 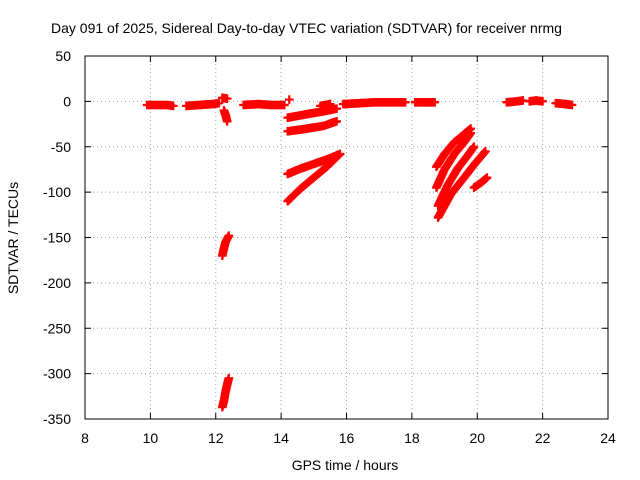 I want to click on y-tick-label: -300, so click(x=57, y=374).